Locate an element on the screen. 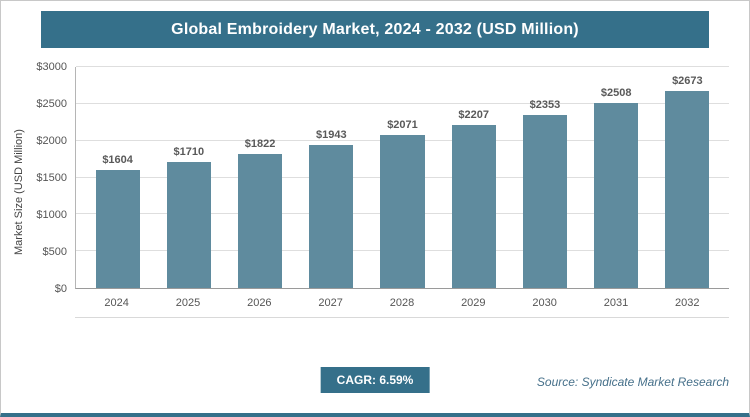 The height and width of the screenshot is (417, 750). bar-value-label: $2071 is located at coordinates (402, 125).